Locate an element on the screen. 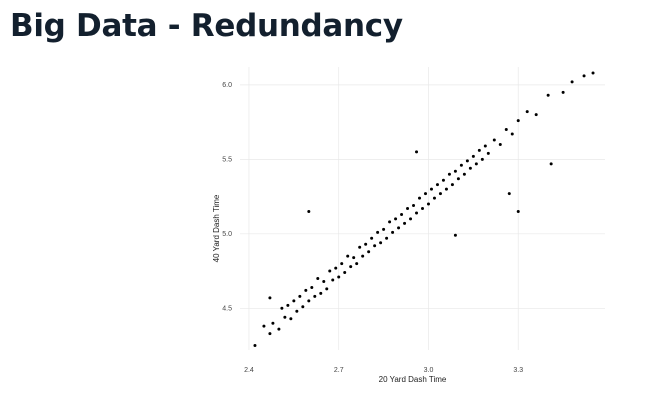  y-tick-label: 5.0 is located at coordinates (227, 234).